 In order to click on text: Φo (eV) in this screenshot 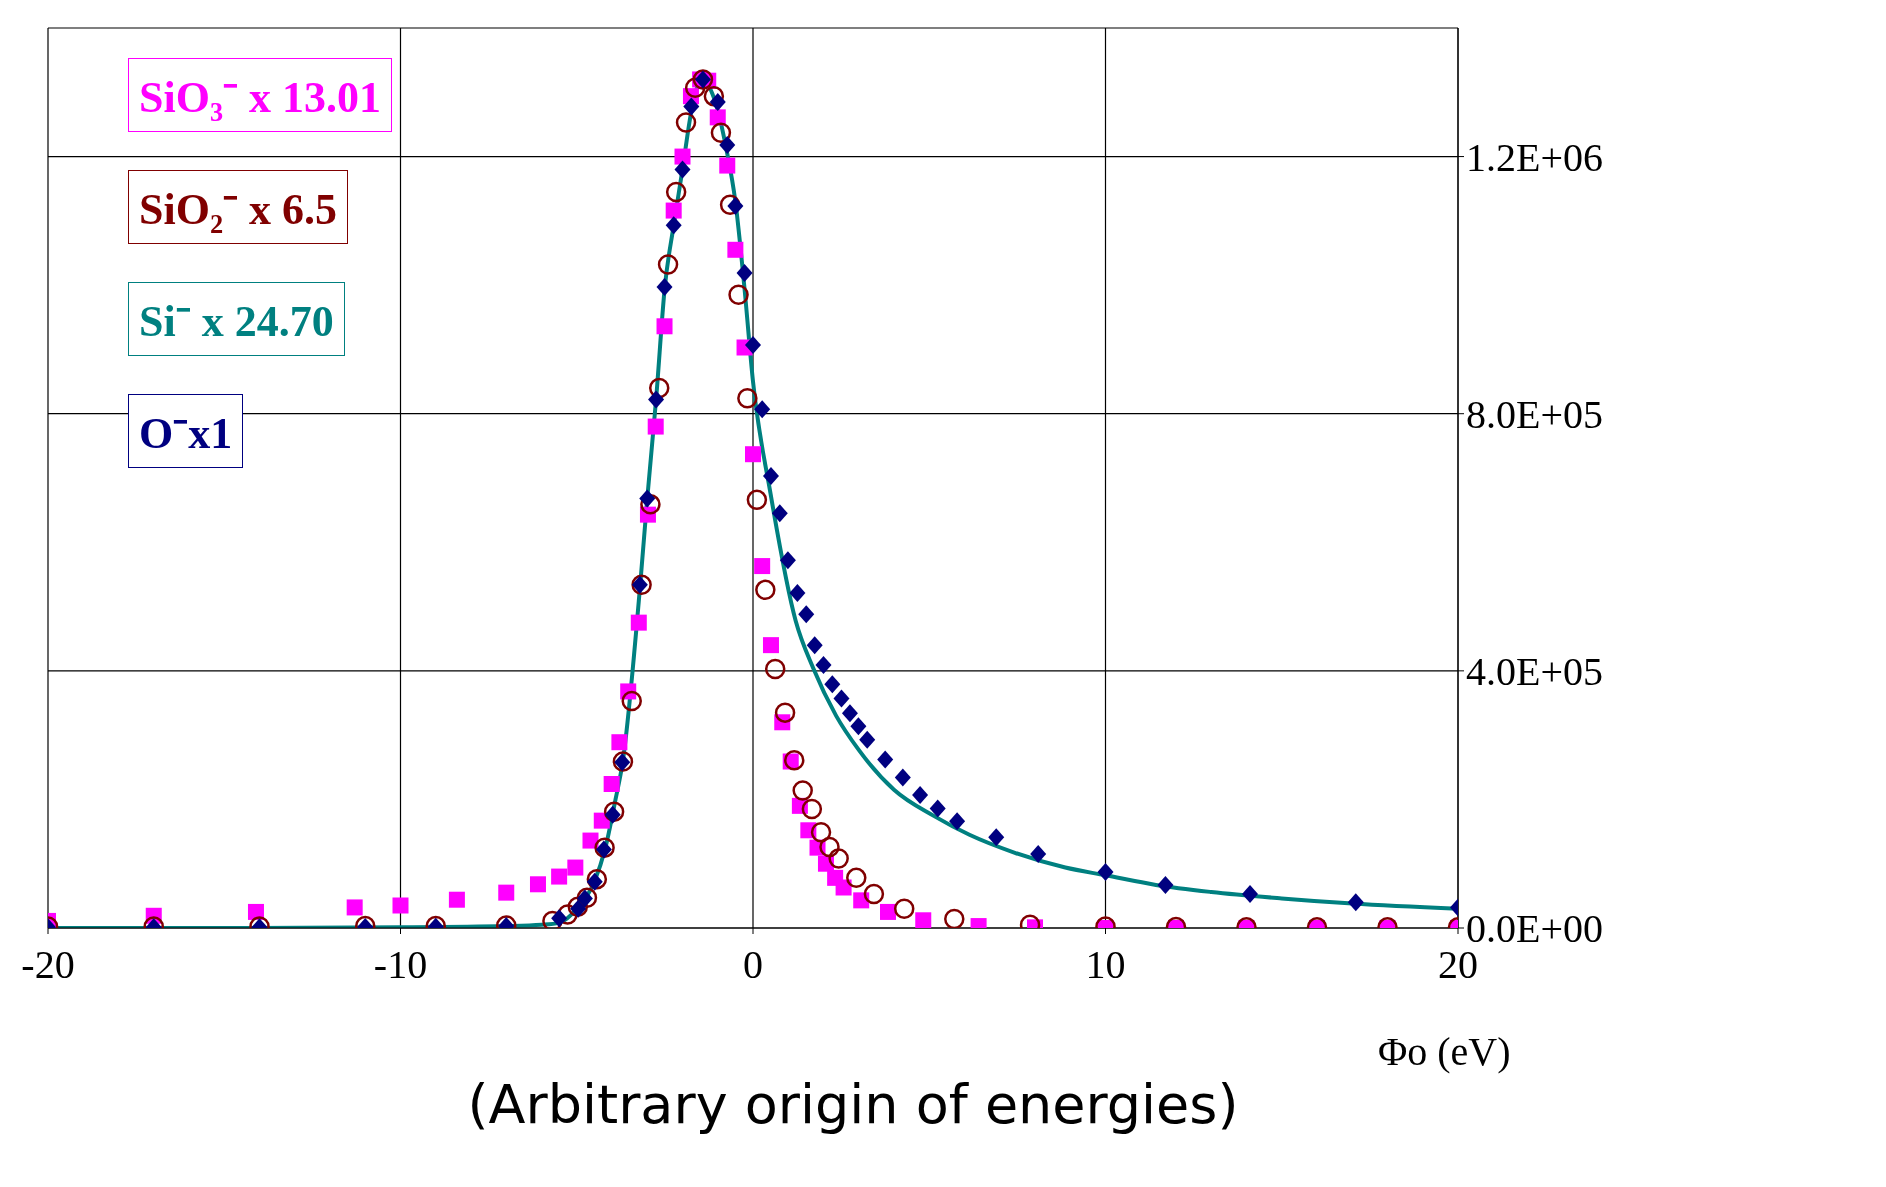, I will do `click(1444, 1051)`.